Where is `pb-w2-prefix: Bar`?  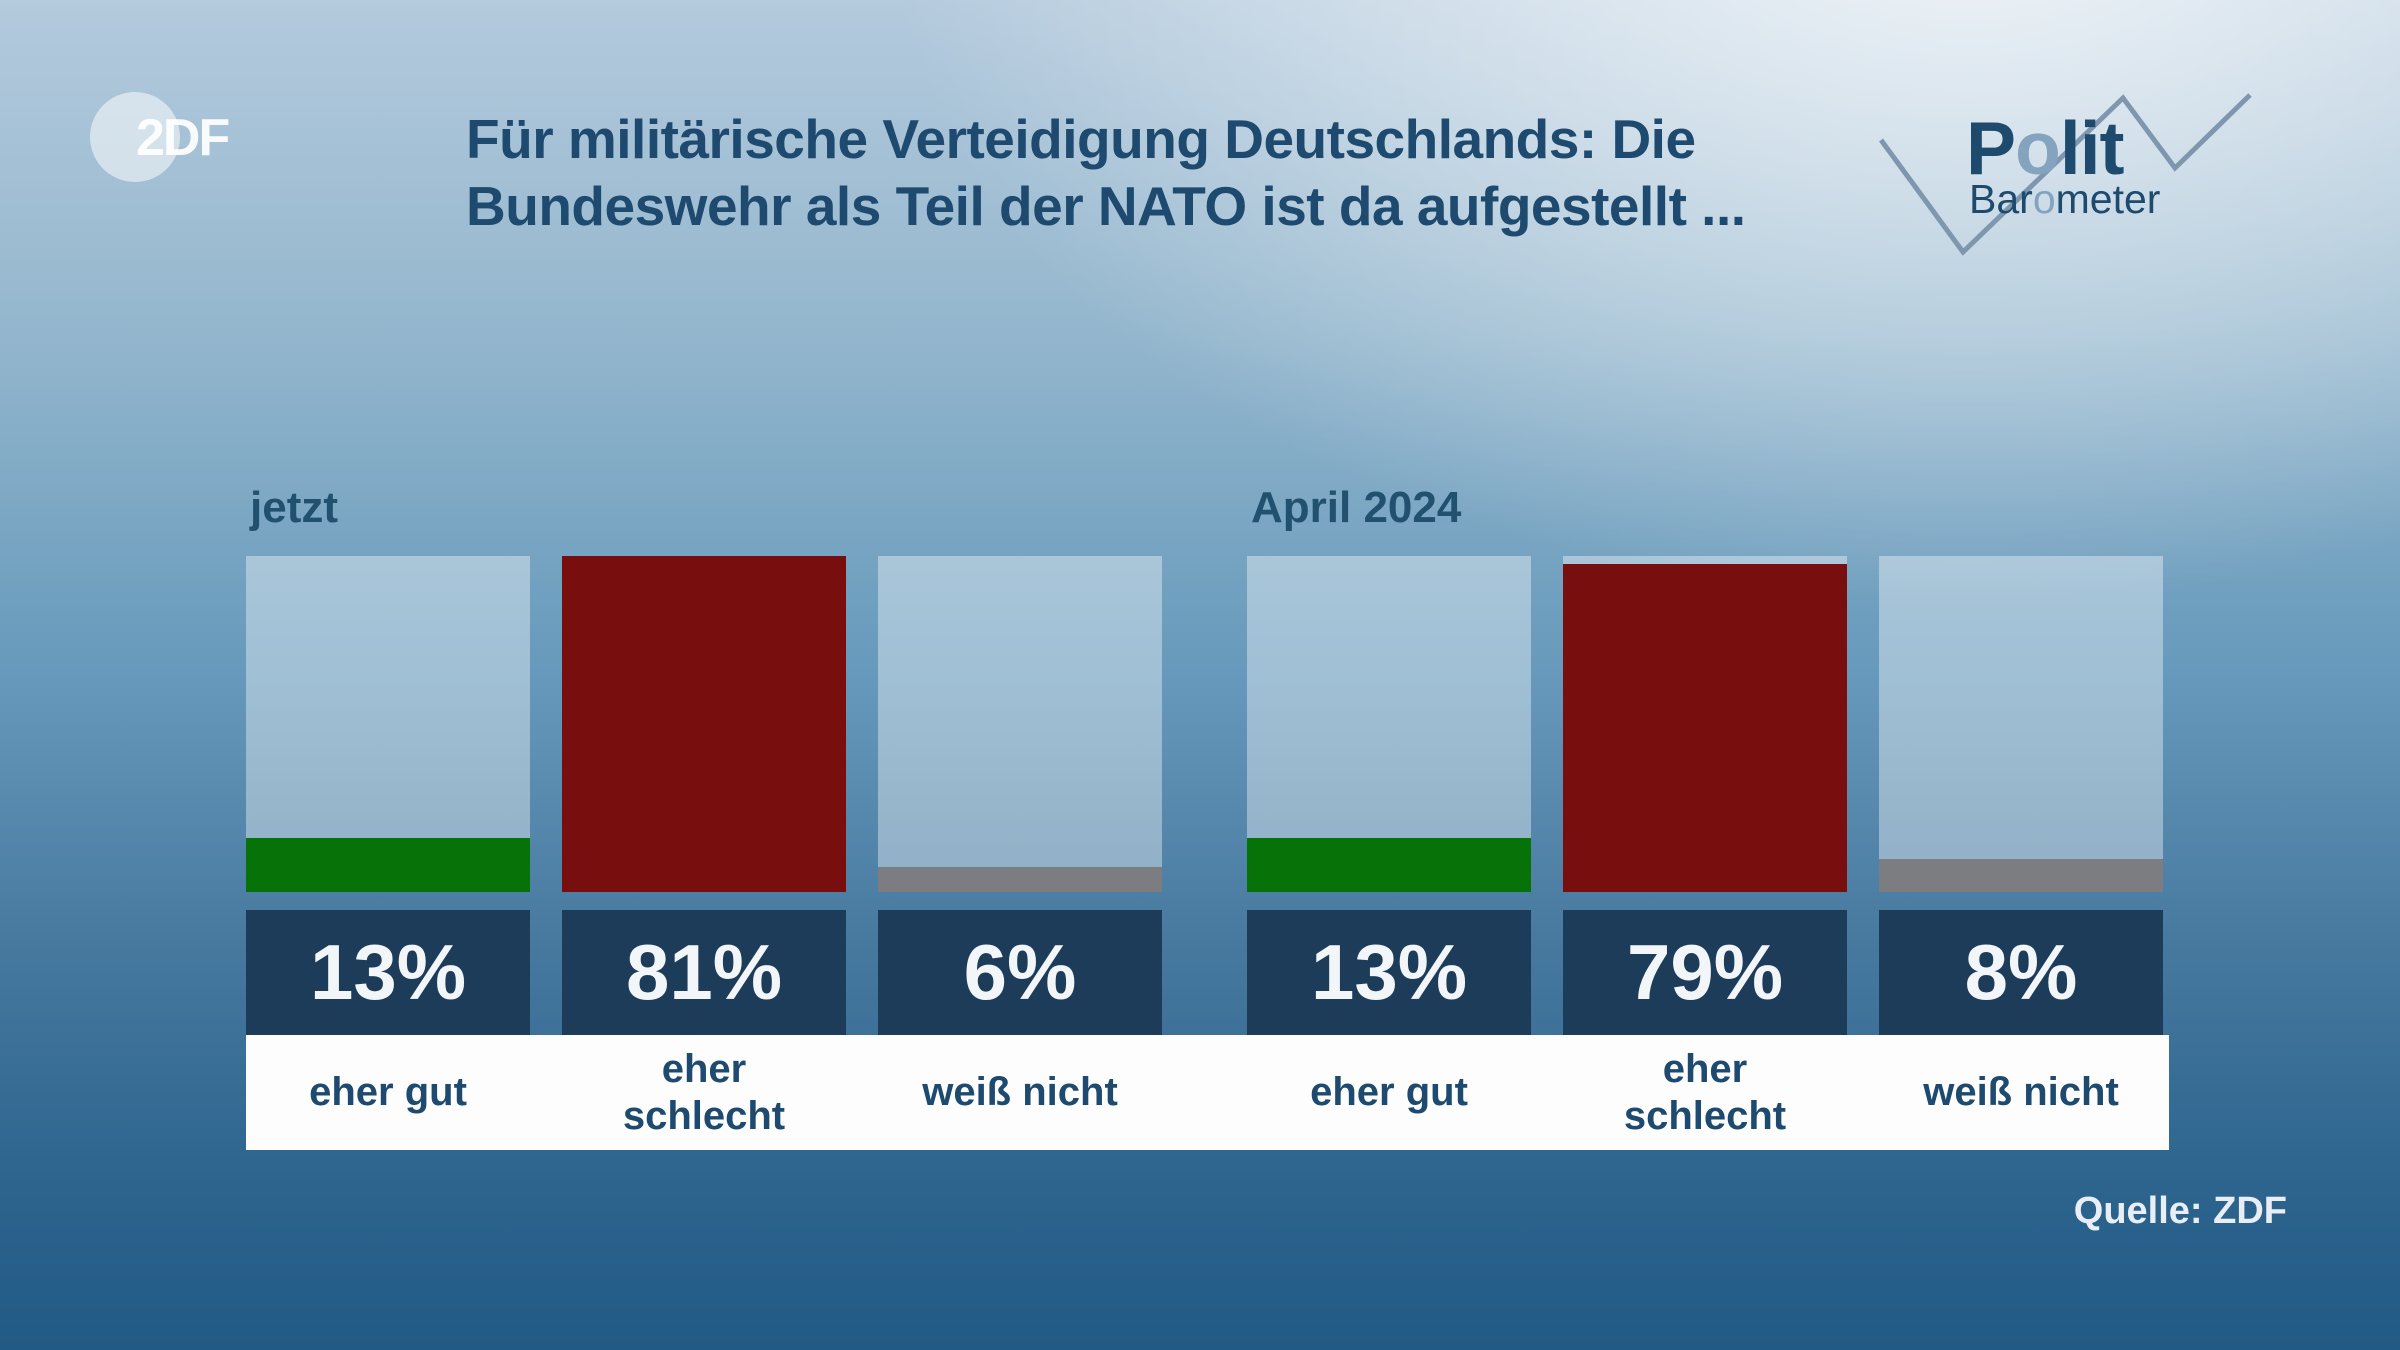 pb-w2-prefix: Bar is located at coordinates (2001, 199).